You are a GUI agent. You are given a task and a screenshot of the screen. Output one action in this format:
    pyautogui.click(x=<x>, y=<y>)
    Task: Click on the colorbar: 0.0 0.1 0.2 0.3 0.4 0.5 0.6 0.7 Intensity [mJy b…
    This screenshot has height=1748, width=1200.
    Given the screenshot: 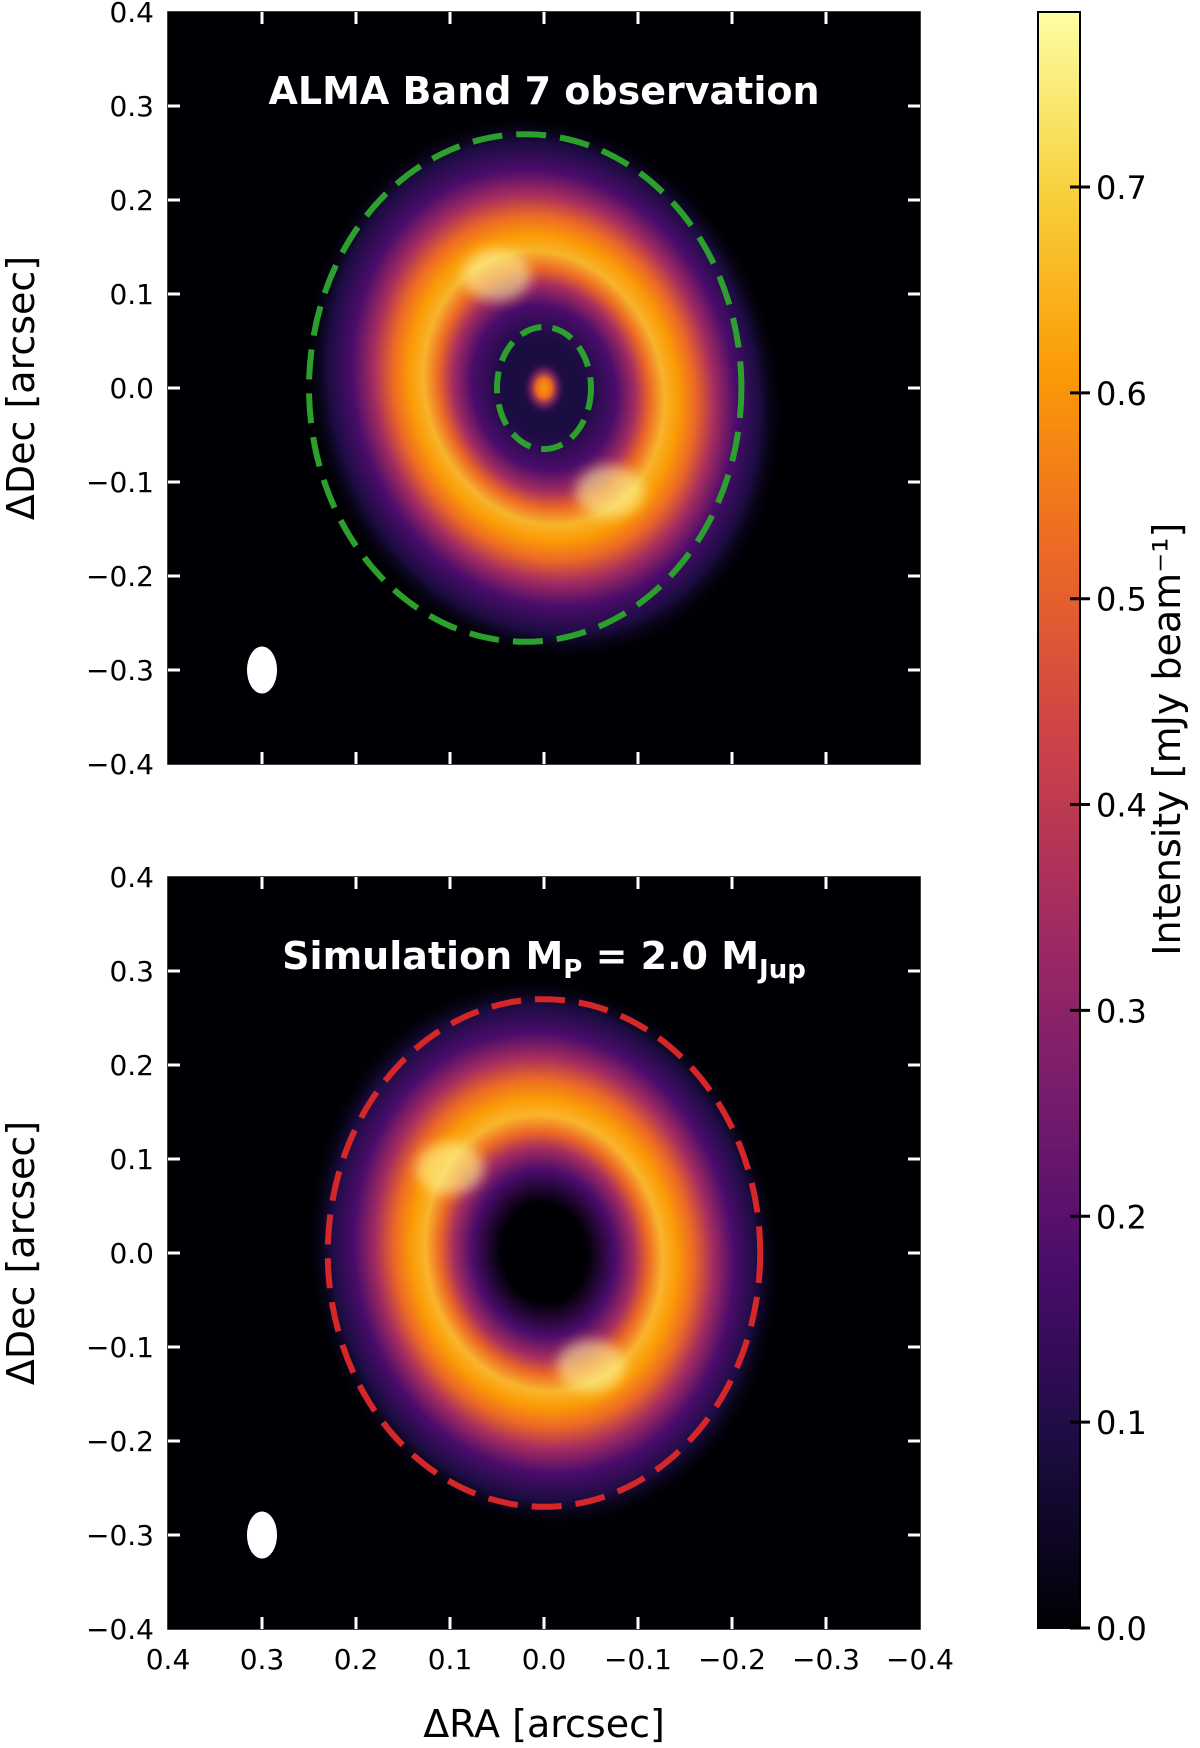 What is the action you would take?
    pyautogui.click(x=1113, y=829)
    